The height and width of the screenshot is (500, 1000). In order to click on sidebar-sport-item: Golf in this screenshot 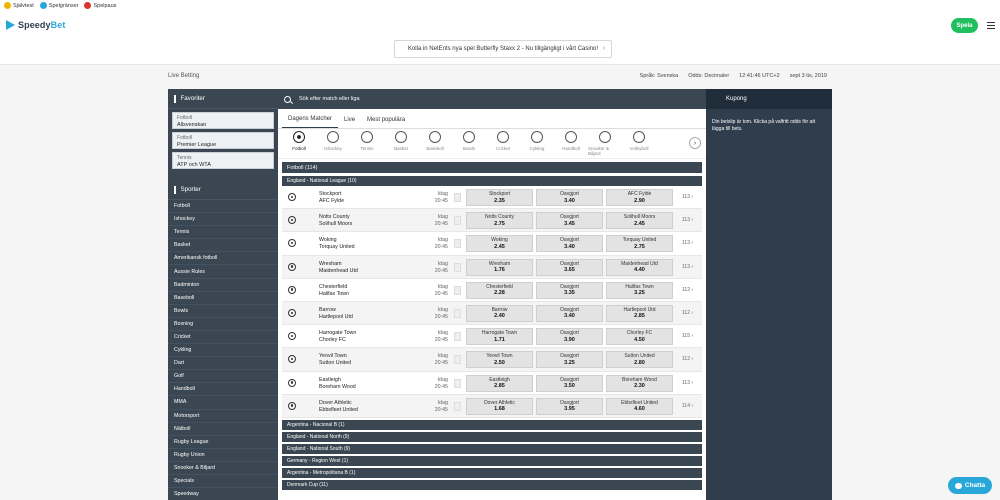, I will do `click(223, 377)`.